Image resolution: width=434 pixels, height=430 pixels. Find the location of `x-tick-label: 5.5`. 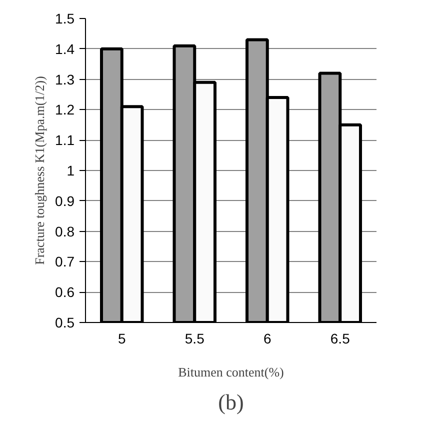

x-tick-label: 5.5 is located at coordinates (194, 338).